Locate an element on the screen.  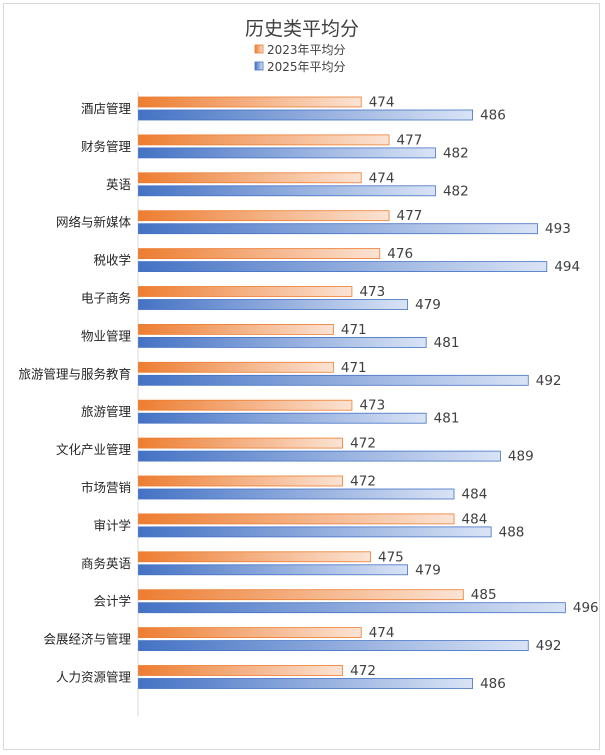
legend-label-2025: 2025年平均分 is located at coordinates (306, 67).